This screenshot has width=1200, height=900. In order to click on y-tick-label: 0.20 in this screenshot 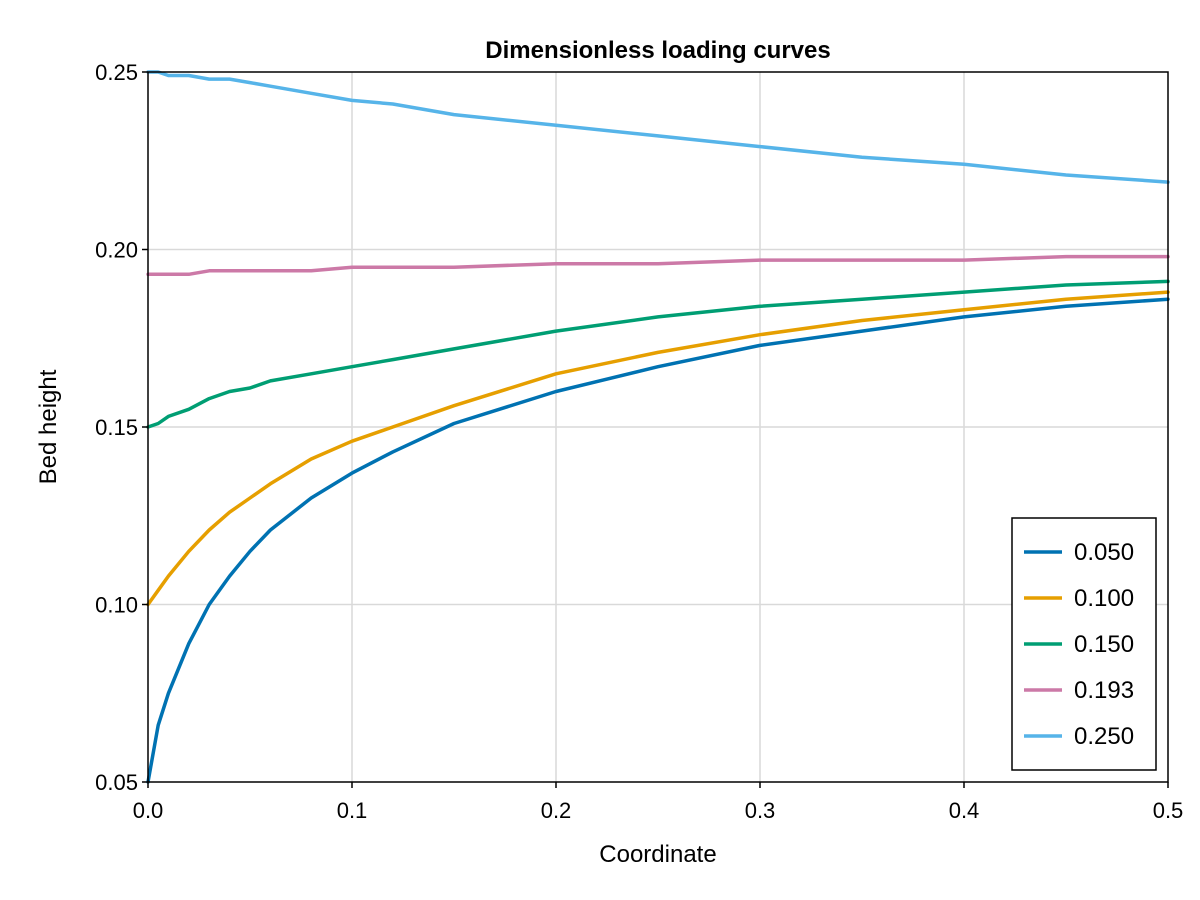, I will do `click(116, 250)`.